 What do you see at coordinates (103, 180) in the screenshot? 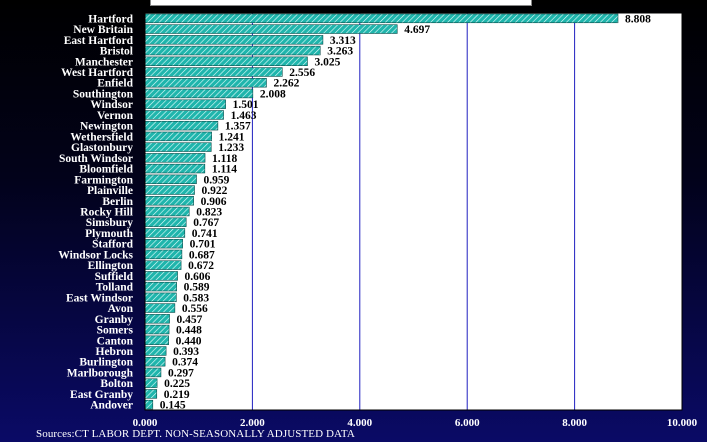
I see `category-label: Farmington` at bounding box center [103, 180].